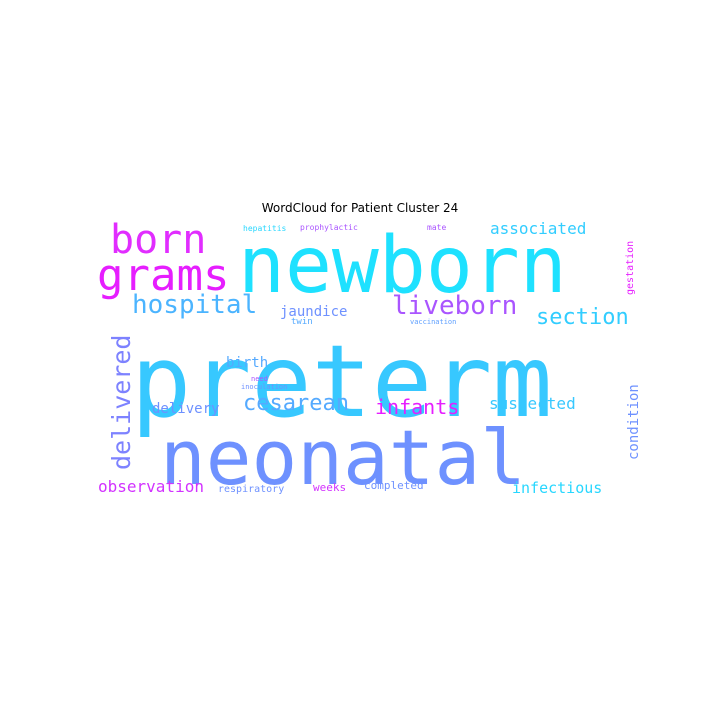  Describe the element at coordinates (158, 240) in the screenshot. I see `word-born: born` at that location.